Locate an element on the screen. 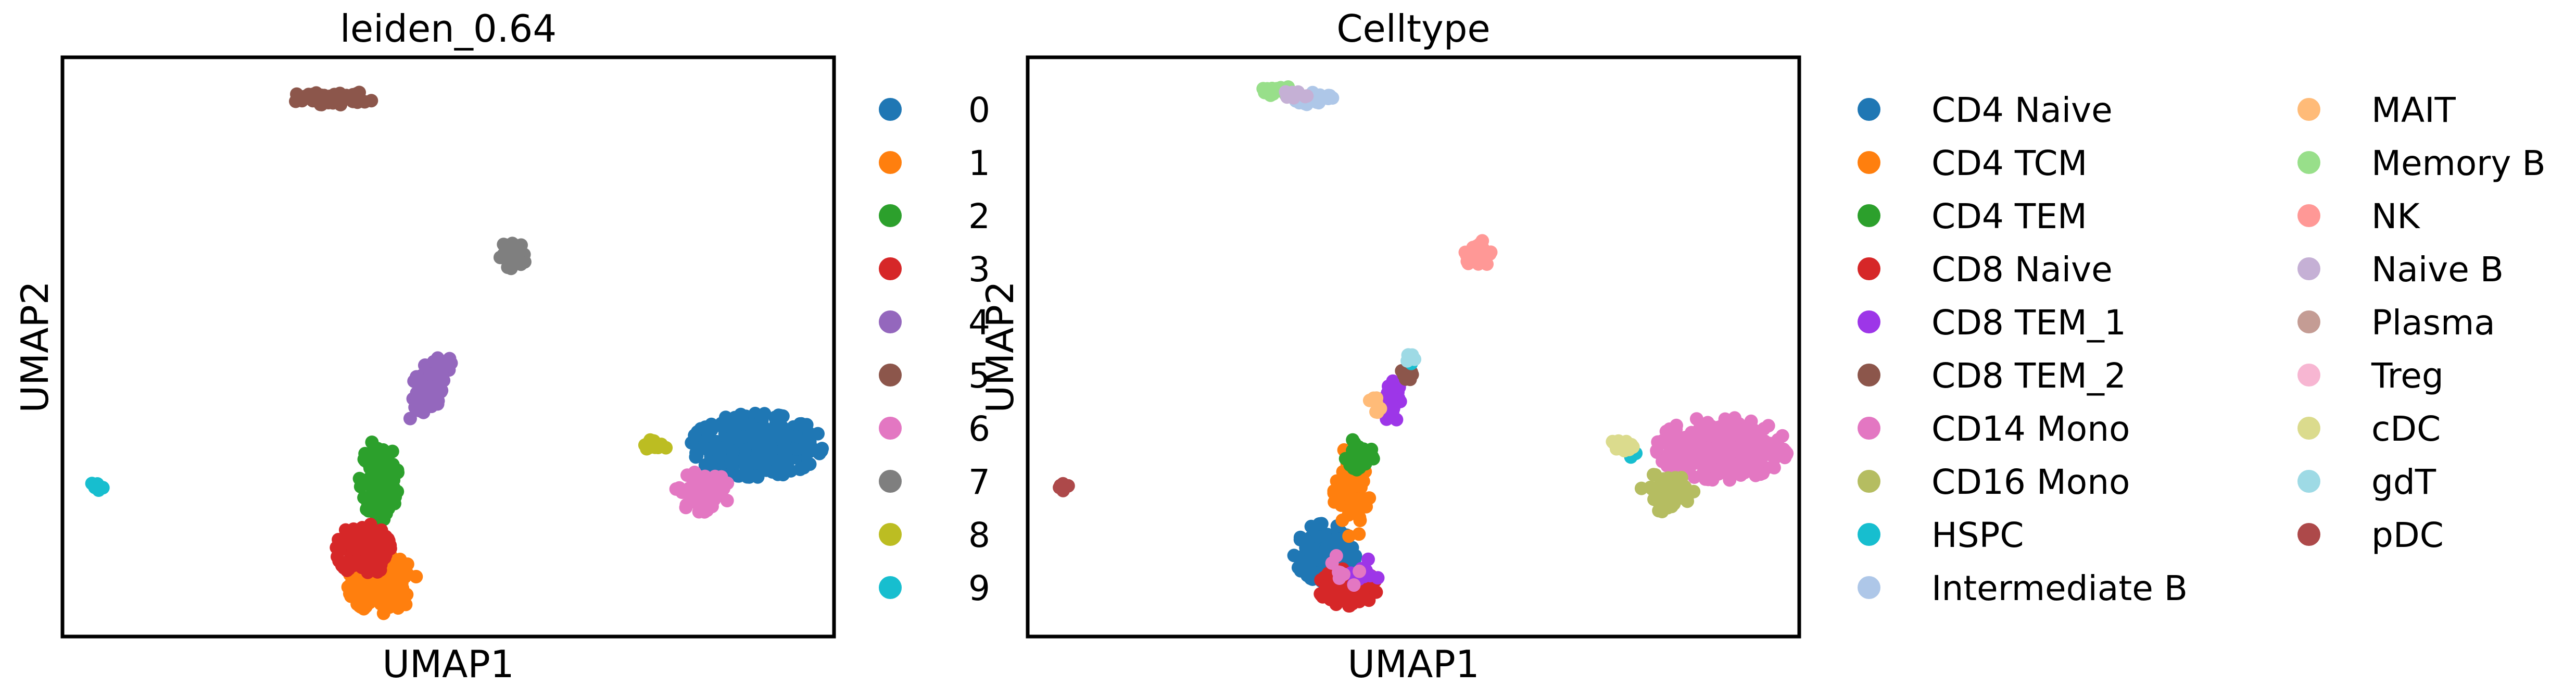  celltype-legend-label-pdc: pDC is located at coordinates (2407, 535).